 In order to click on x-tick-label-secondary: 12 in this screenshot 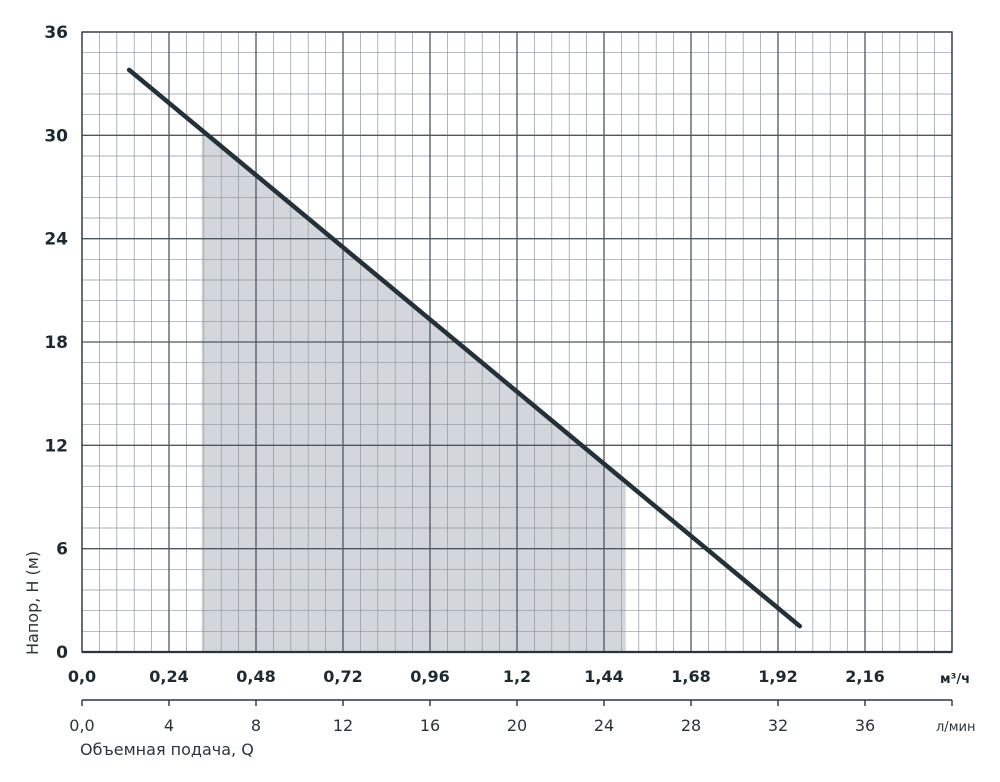, I will do `click(343, 725)`.